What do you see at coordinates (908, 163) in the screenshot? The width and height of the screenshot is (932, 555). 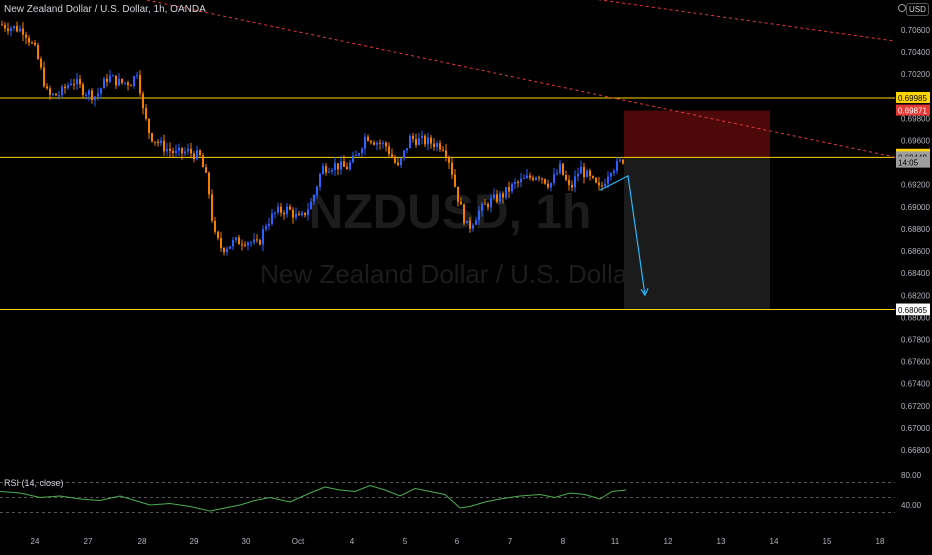 I see `price-label: 14:05` at bounding box center [908, 163].